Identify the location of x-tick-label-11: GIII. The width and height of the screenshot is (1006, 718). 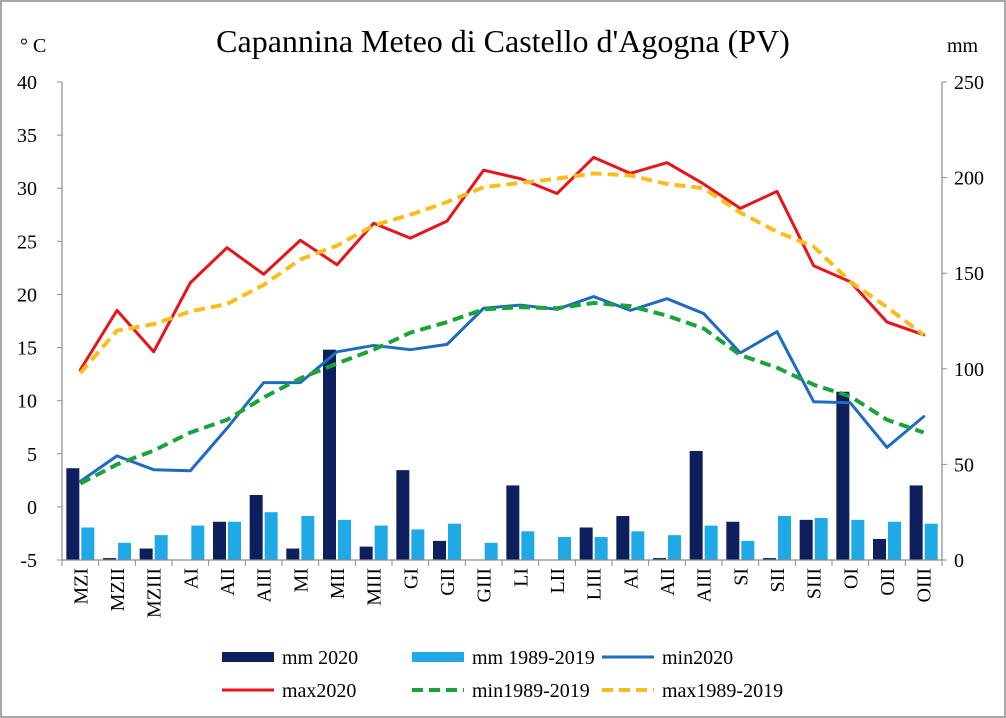
(485, 585).